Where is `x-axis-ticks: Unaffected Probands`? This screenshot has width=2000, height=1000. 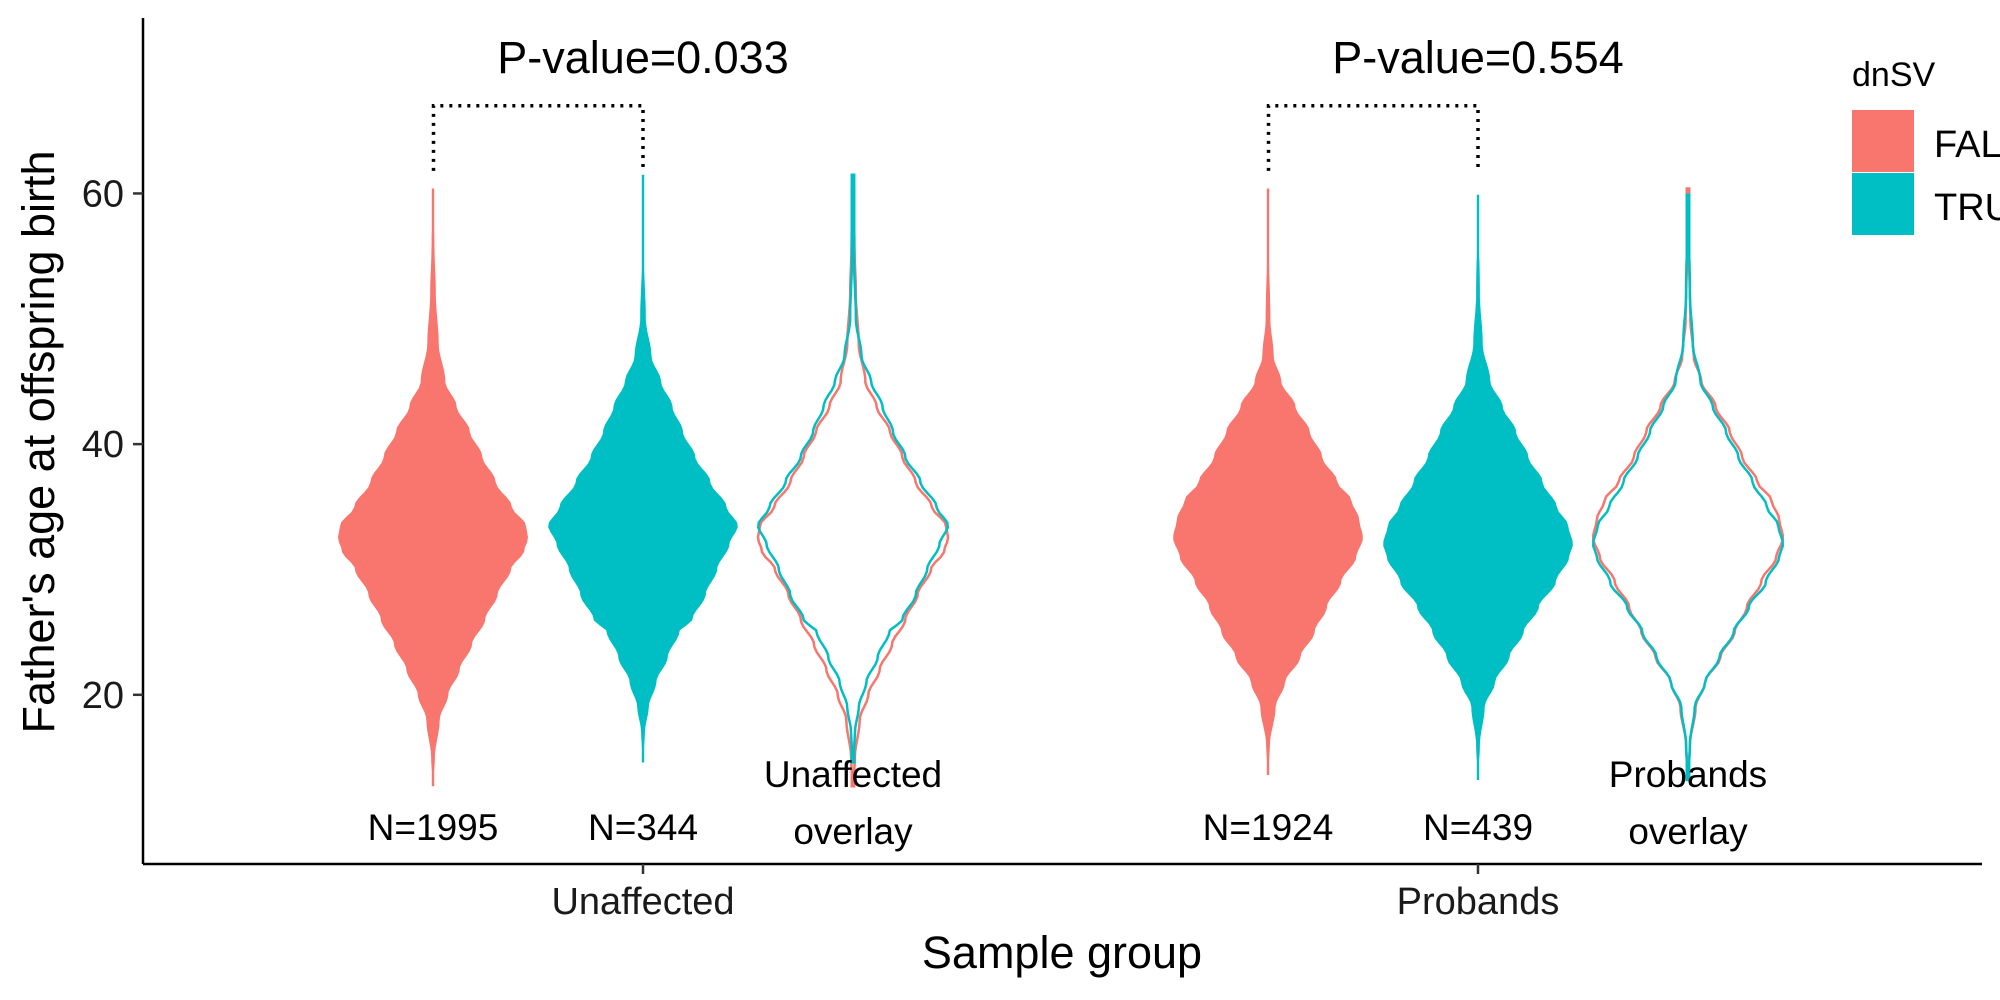 x-axis-ticks: Unaffected Probands is located at coordinates (1055, 893).